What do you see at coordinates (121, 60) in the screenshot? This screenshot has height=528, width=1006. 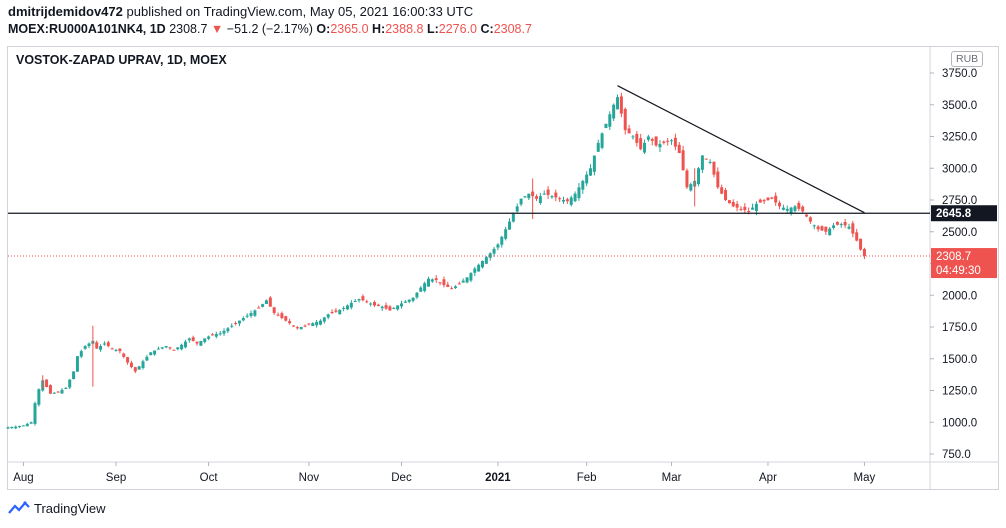 I see `chart-title: VOSTOK-ZAPAD UPRAV, 1D, MOEX` at bounding box center [121, 60].